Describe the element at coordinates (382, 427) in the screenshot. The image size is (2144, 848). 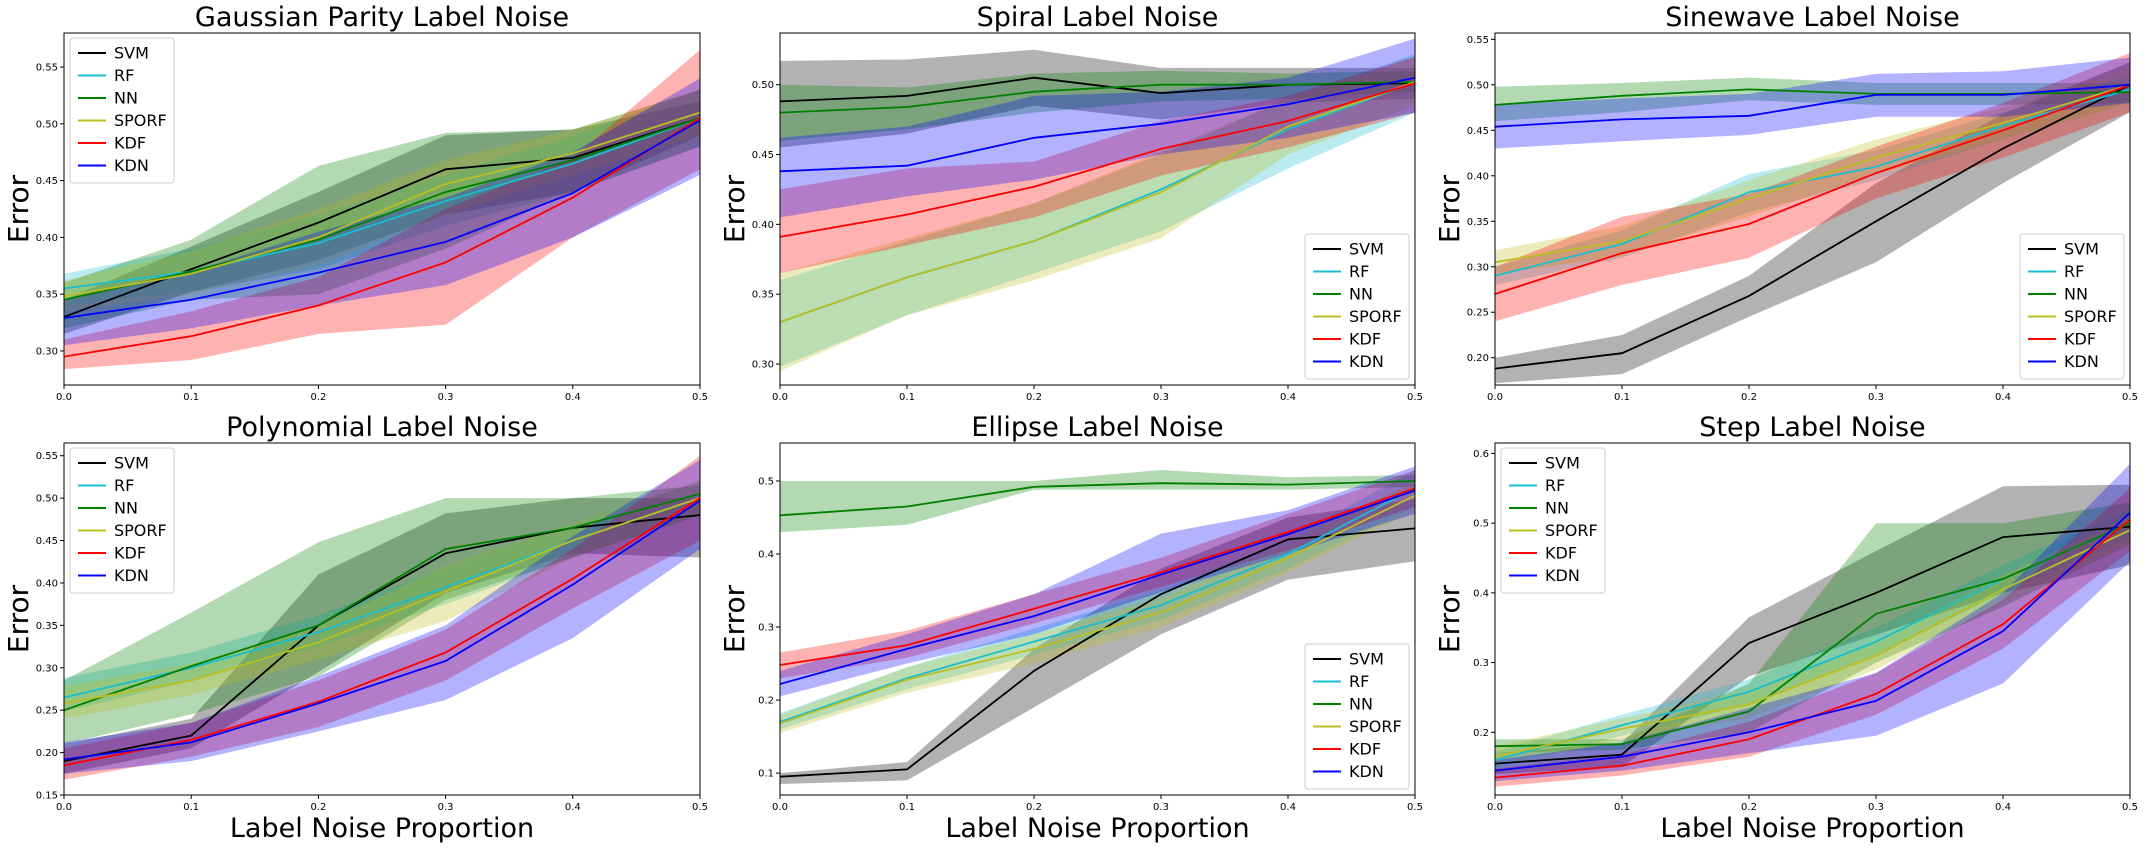
I see `chart-title: Polynomial Label Noise` at that location.